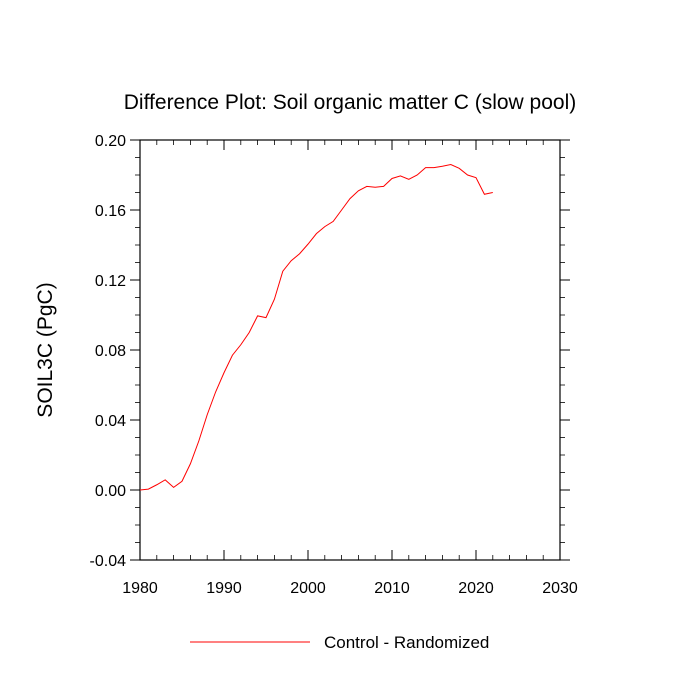  What do you see at coordinates (224, 588) in the screenshot?
I see `x-tick-label: 1990` at bounding box center [224, 588].